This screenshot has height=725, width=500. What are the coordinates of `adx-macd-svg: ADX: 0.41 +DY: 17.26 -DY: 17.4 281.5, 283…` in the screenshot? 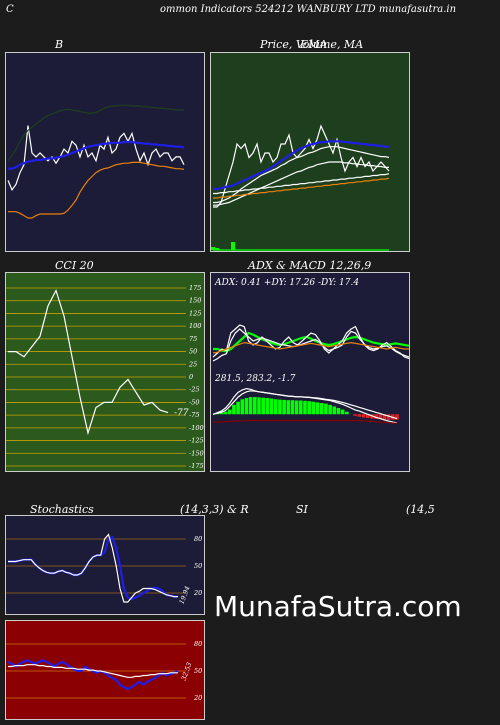 It's located at (310, 351).